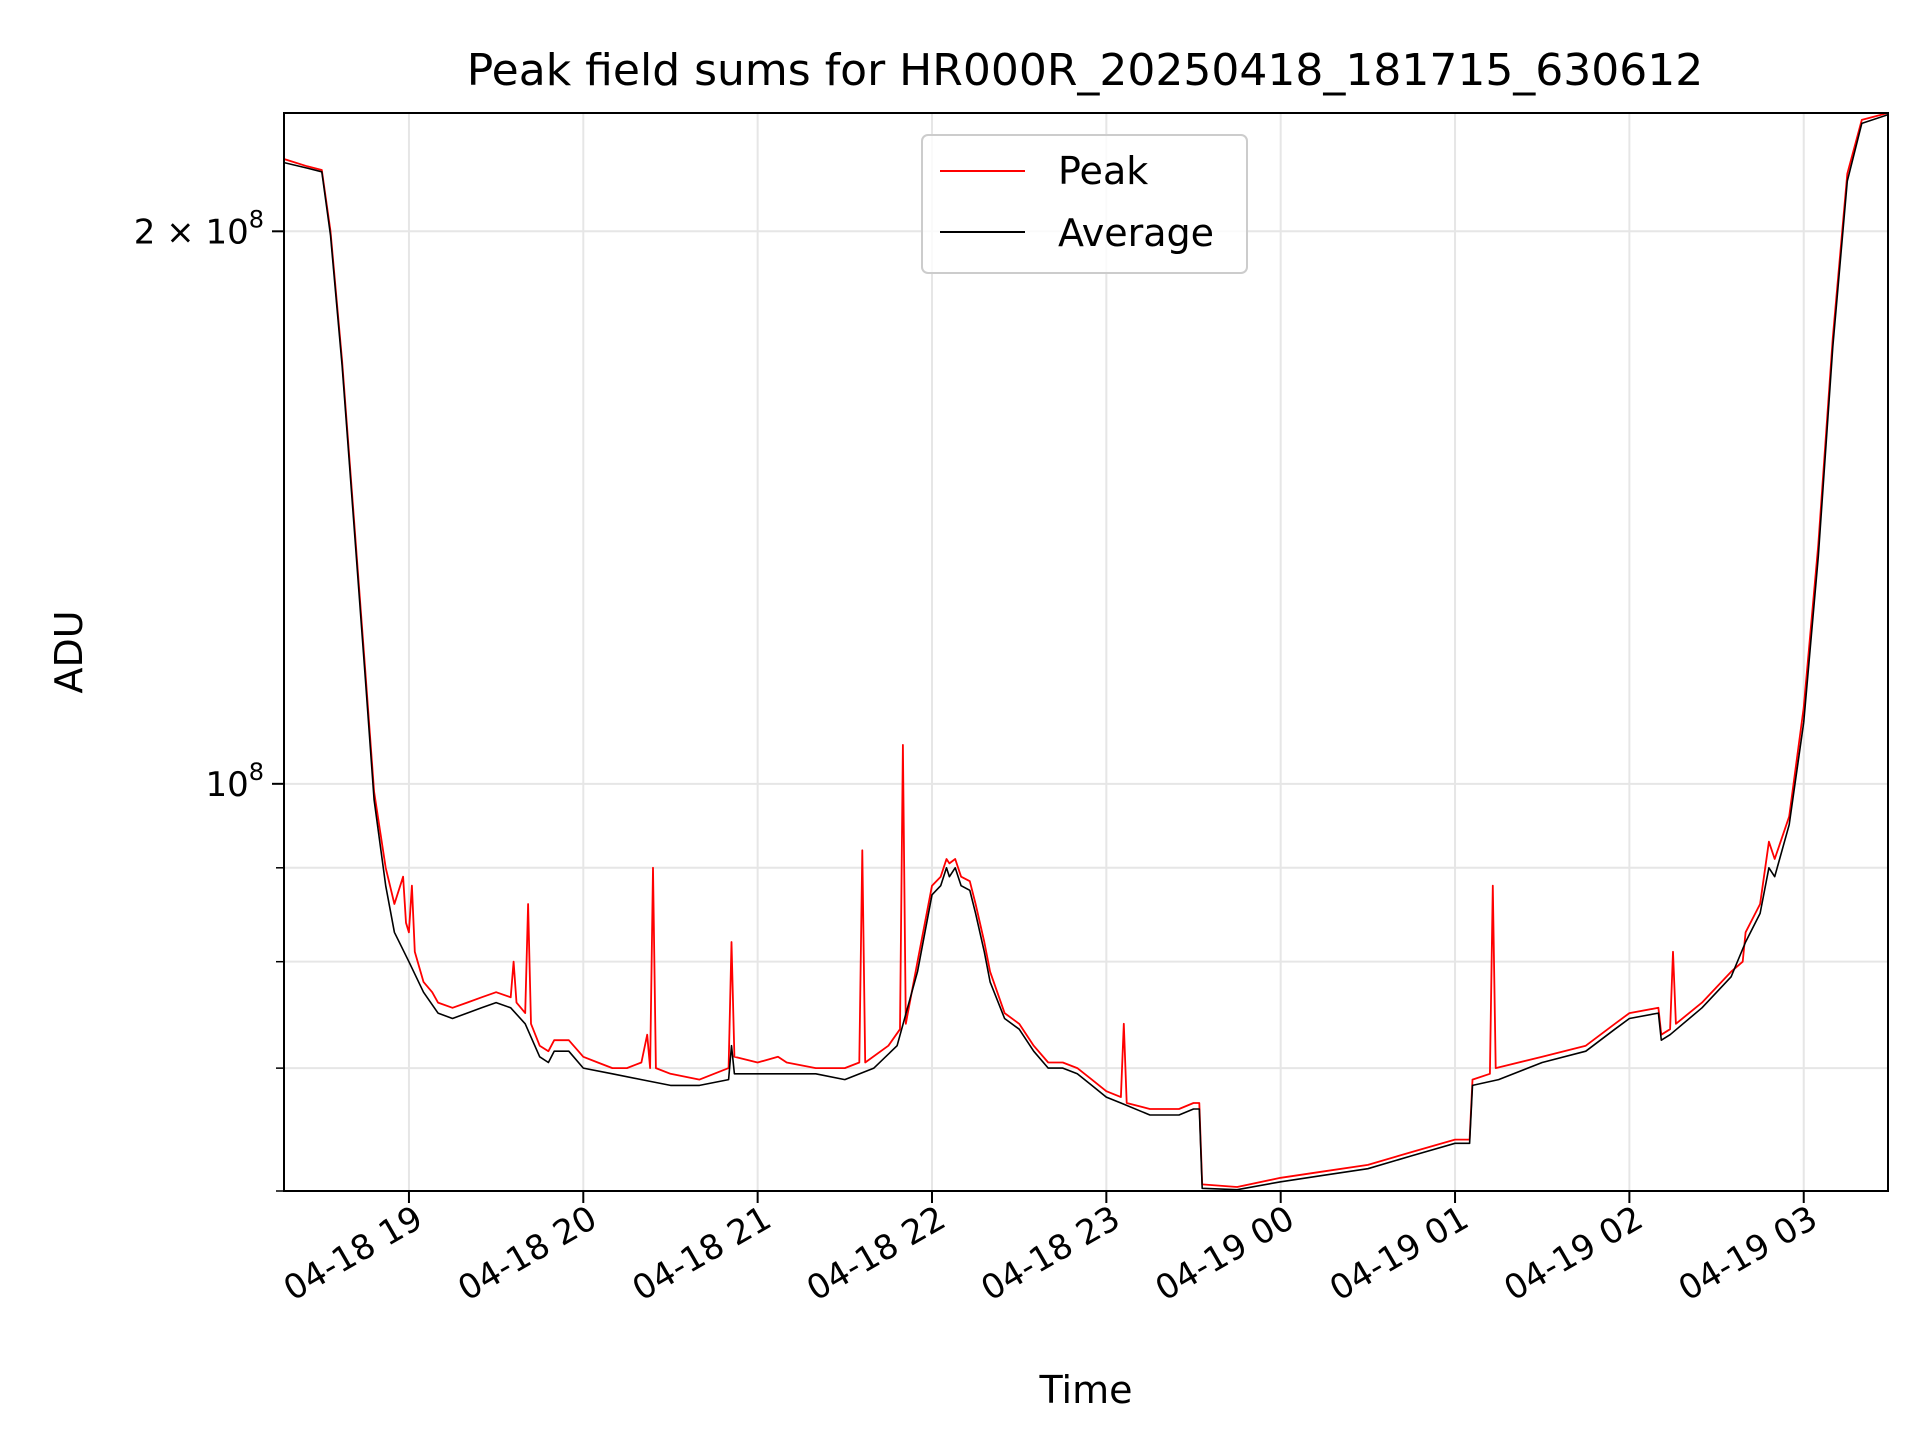  Describe the element at coordinates (1103, 171) in the screenshot. I see `legend-label-peak: Peak` at that location.